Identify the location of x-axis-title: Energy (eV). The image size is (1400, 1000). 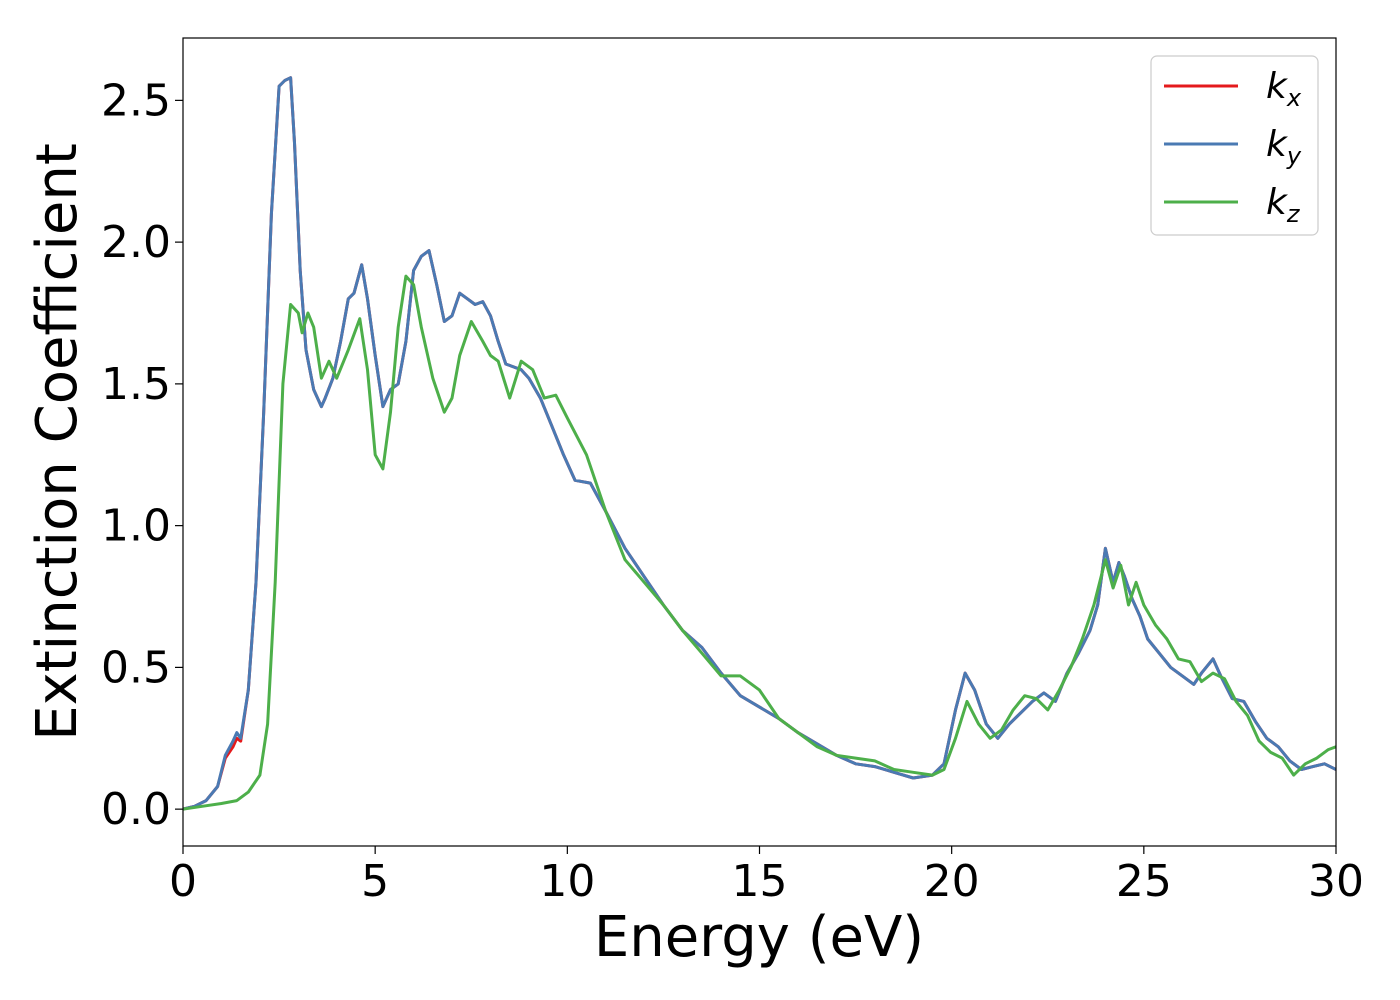
(759, 937).